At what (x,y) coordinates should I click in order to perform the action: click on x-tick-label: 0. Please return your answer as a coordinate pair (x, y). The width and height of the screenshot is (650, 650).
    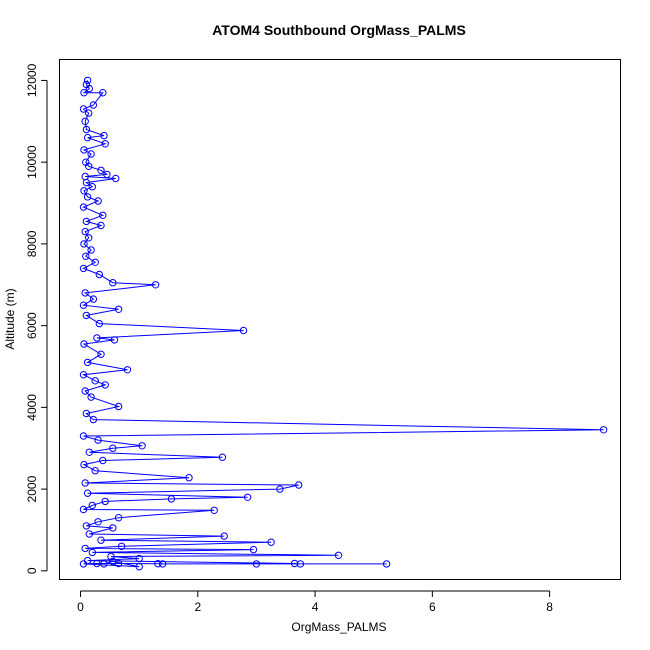
    Looking at the image, I should click on (80, 607).